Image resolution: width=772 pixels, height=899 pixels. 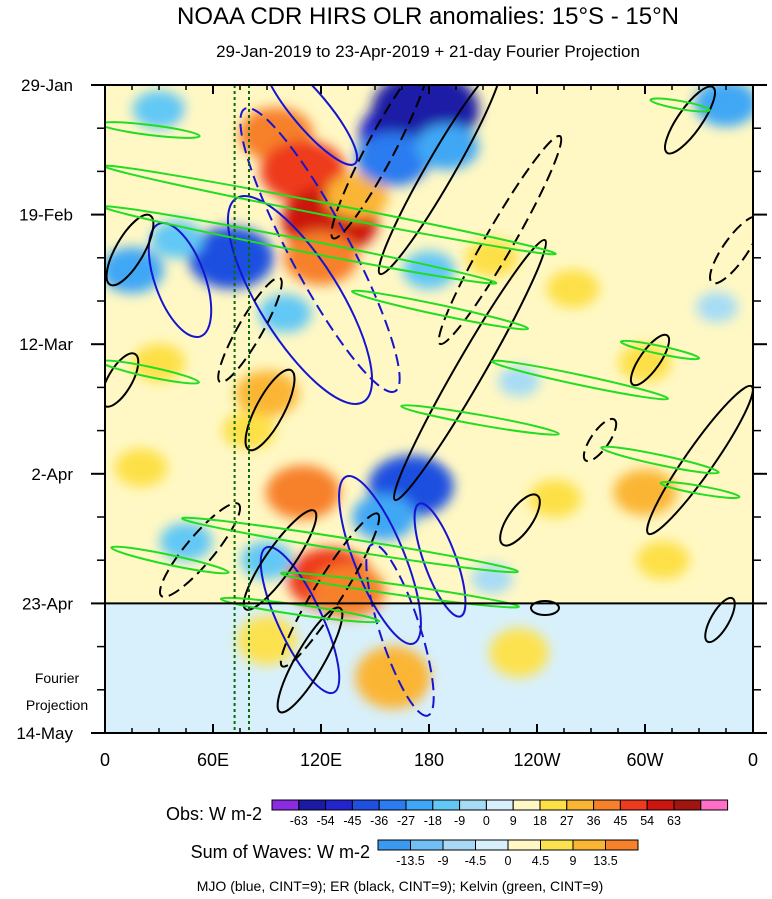 I want to click on colorbar-tick-label: -45, so click(x=352, y=821).